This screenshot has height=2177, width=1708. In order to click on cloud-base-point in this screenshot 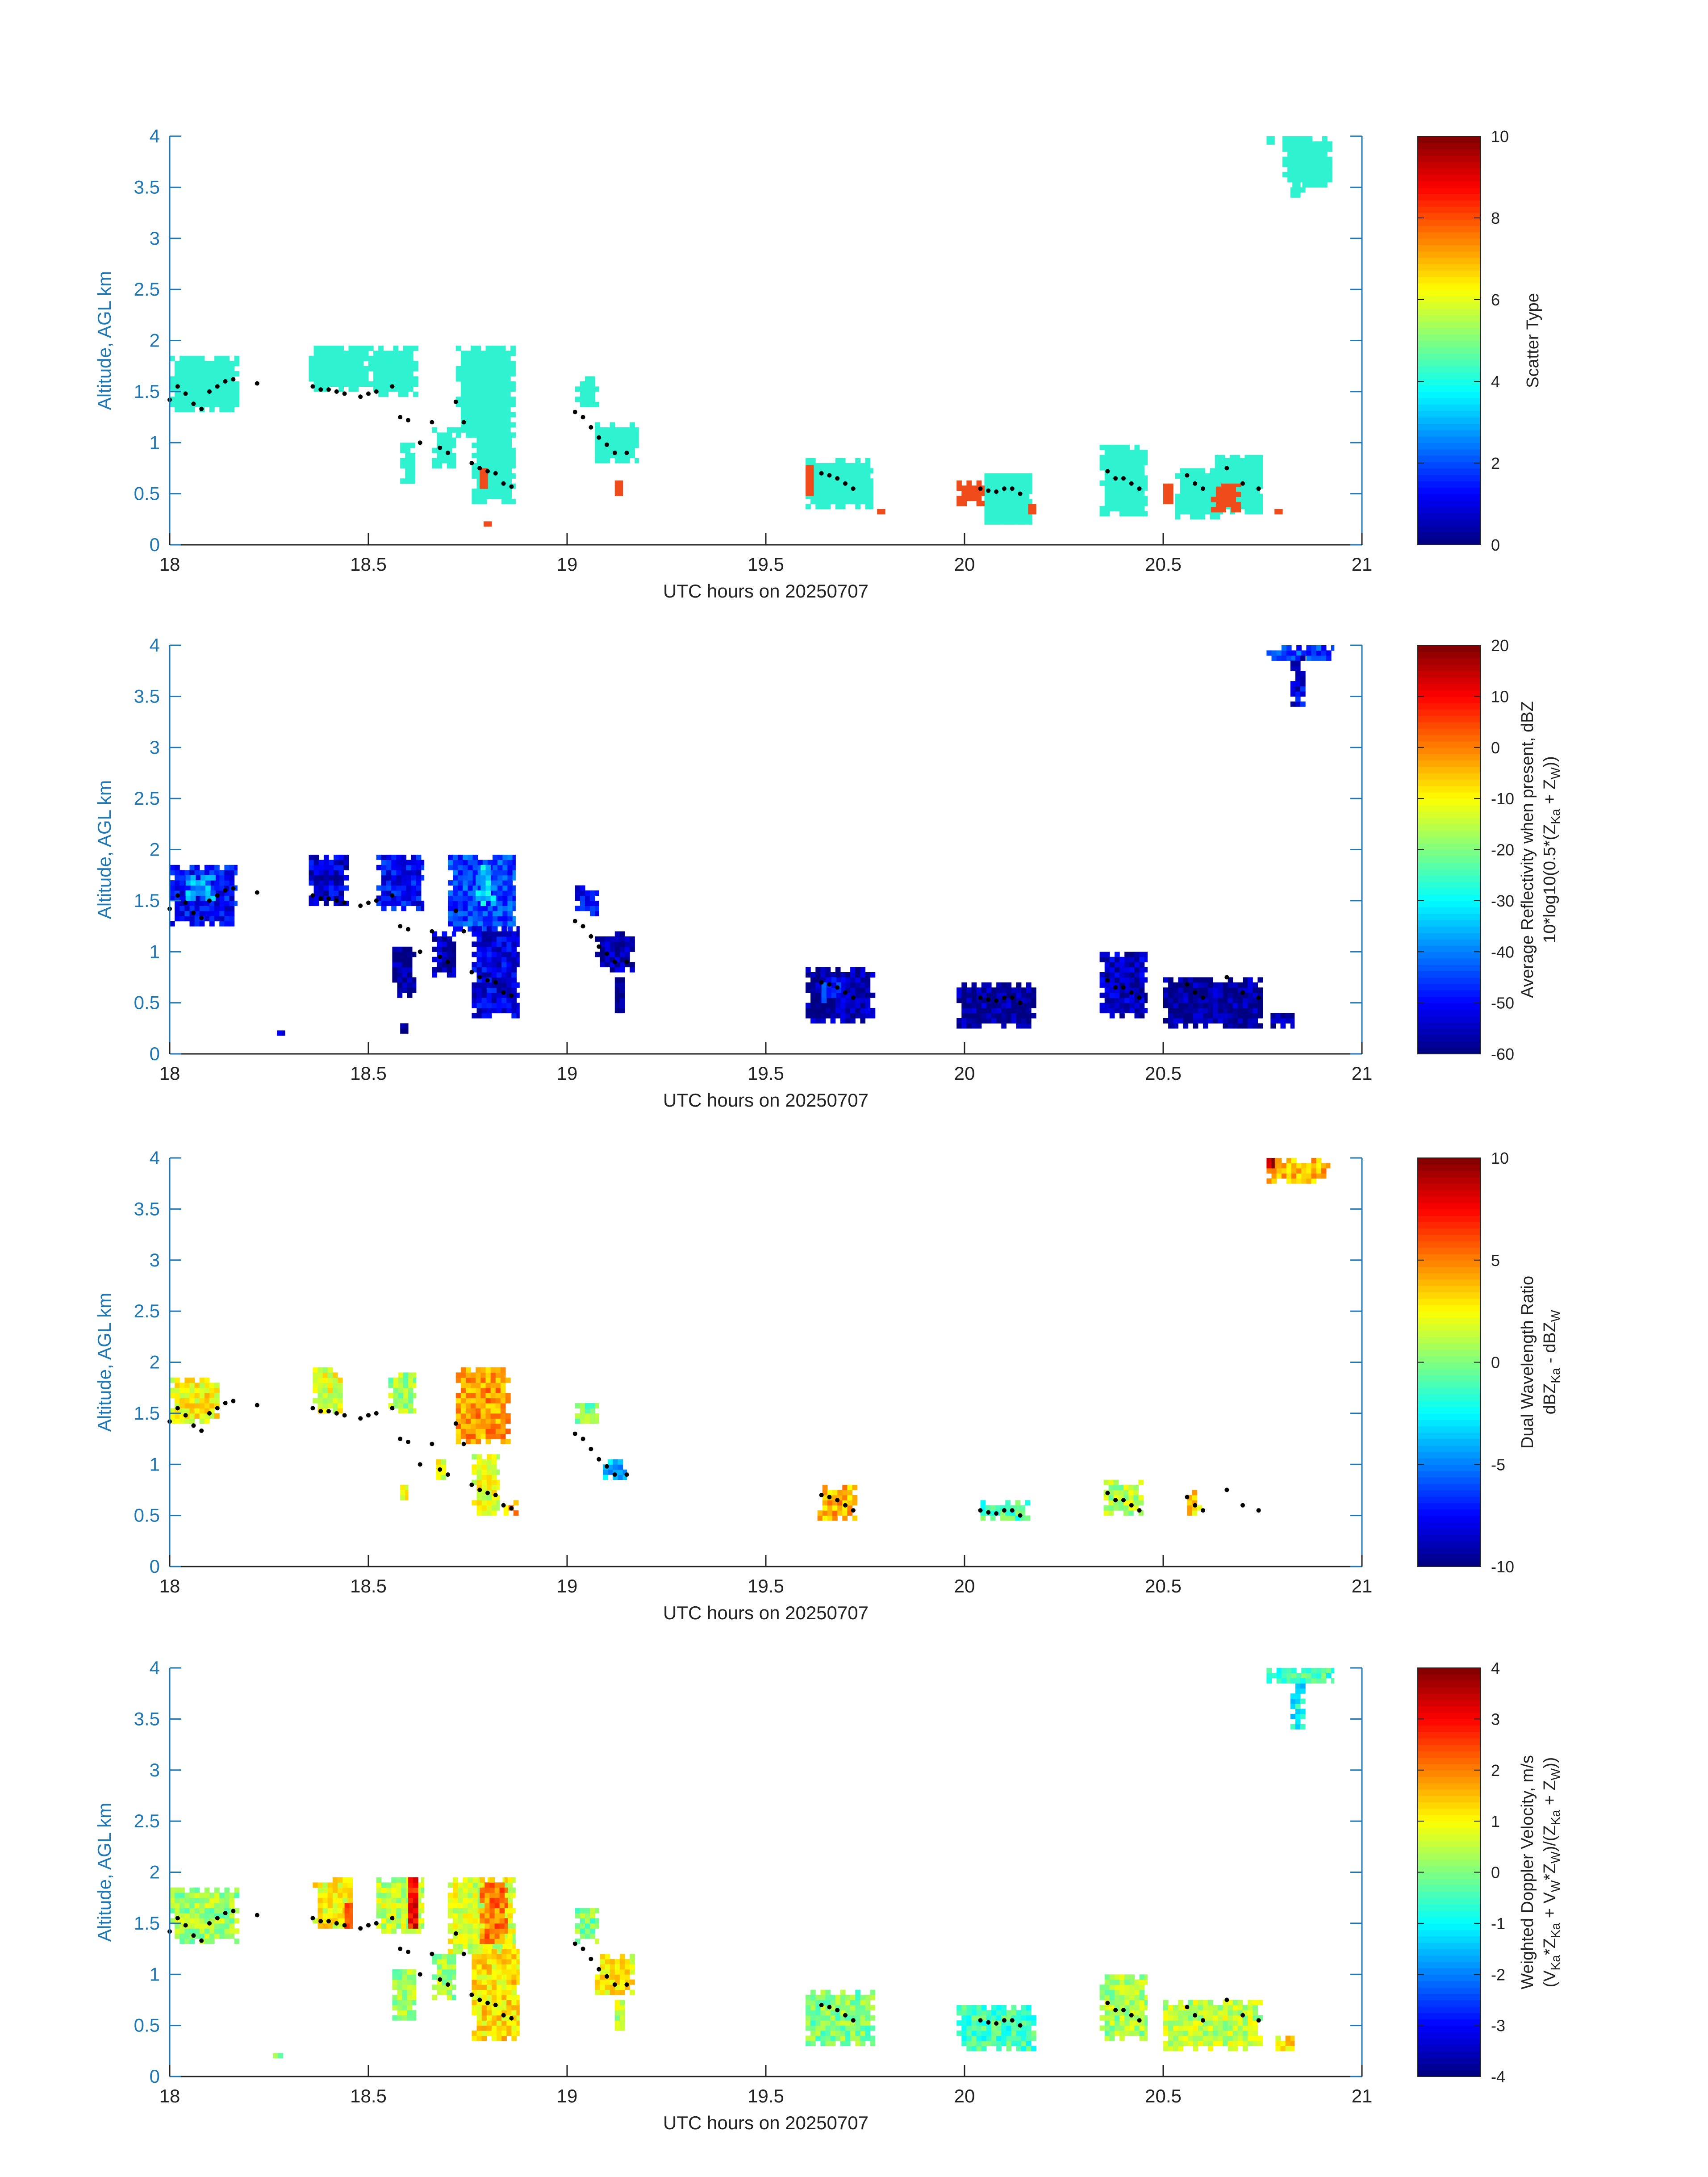, I will do `click(344, 902)`.